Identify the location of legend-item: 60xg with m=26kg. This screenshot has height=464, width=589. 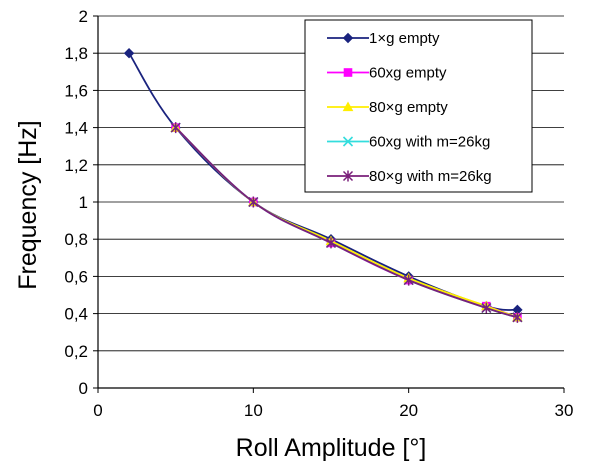
(408, 142).